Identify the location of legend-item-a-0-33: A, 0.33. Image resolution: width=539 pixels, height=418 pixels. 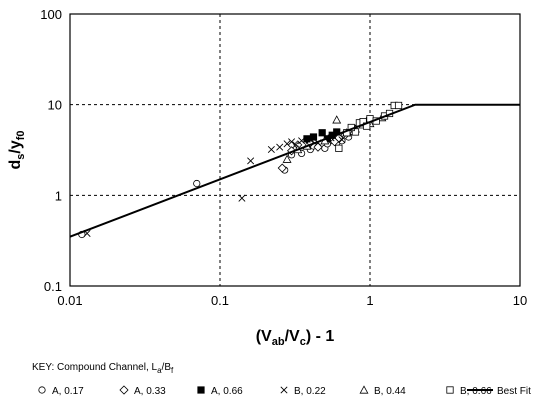
(142, 391).